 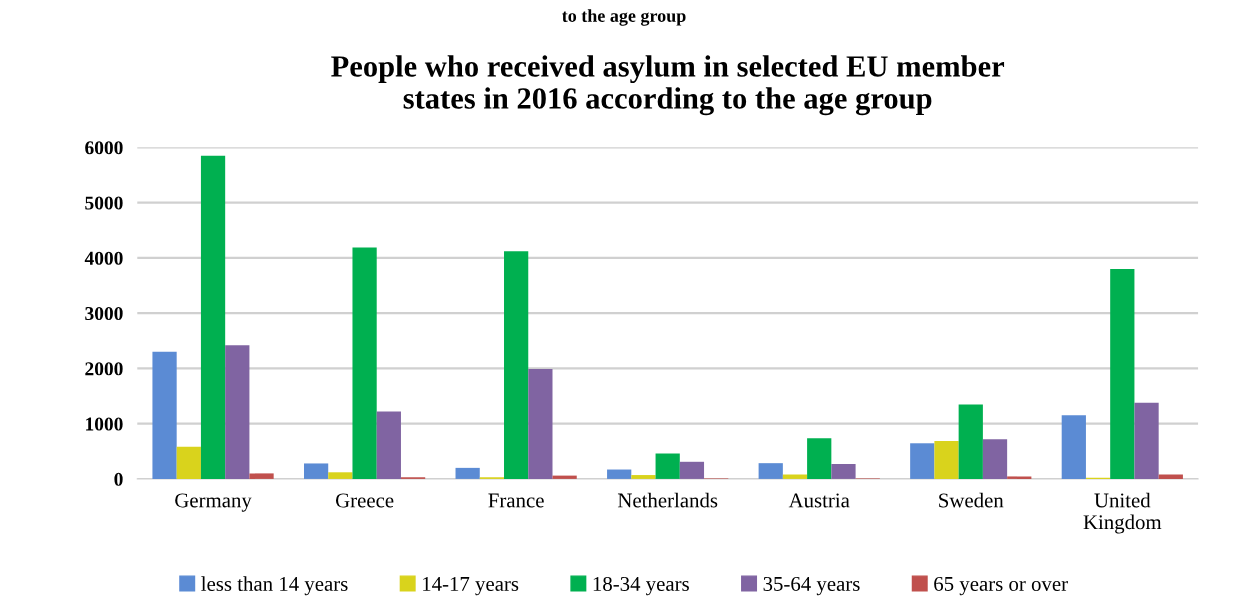 I want to click on y-tick-label: 1000, so click(x=104, y=424).